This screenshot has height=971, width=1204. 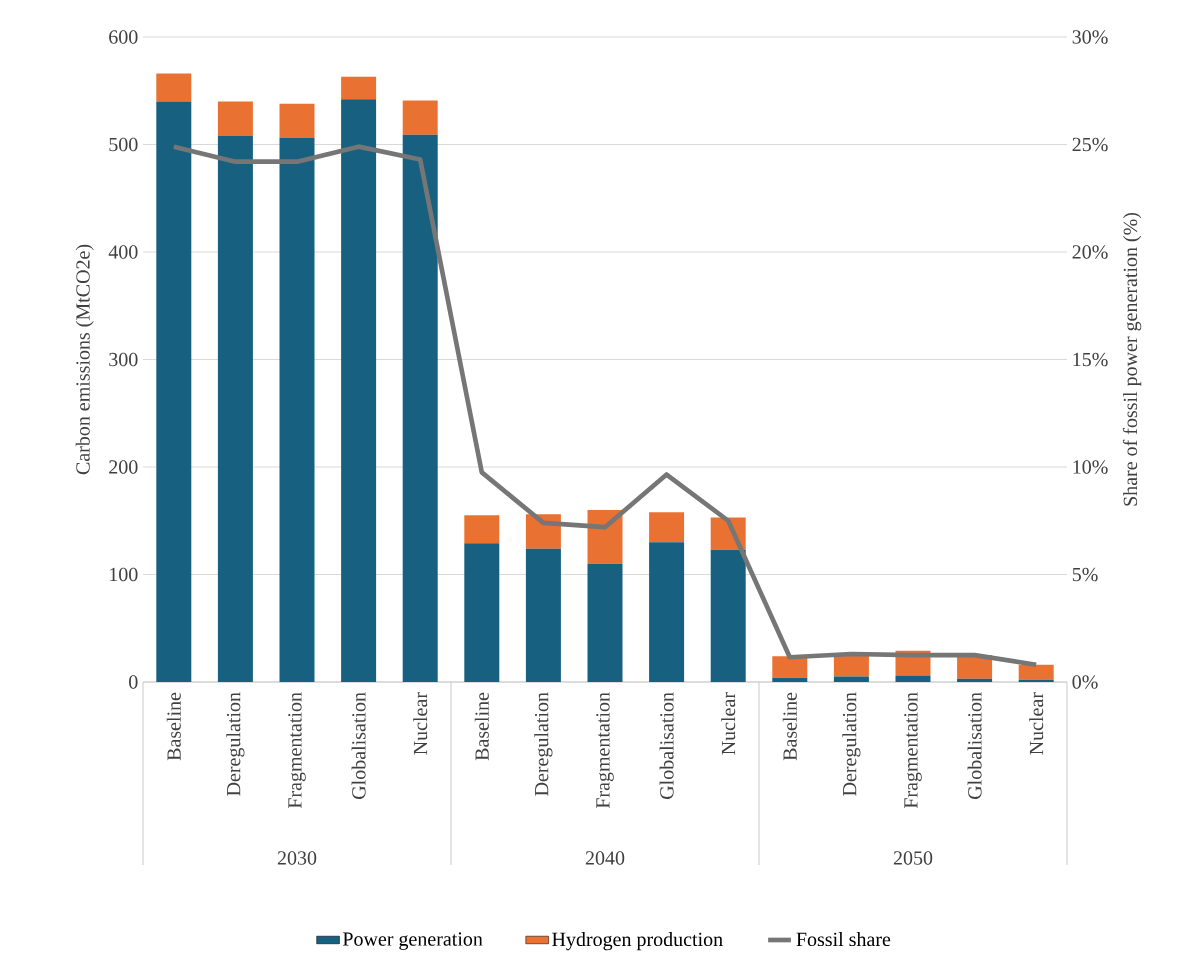 What do you see at coordinates (1132, 359) in the screenshot?
I see `y2-axis-title: Share of fossil power generation (%)` at bounding box center [1132, 359].